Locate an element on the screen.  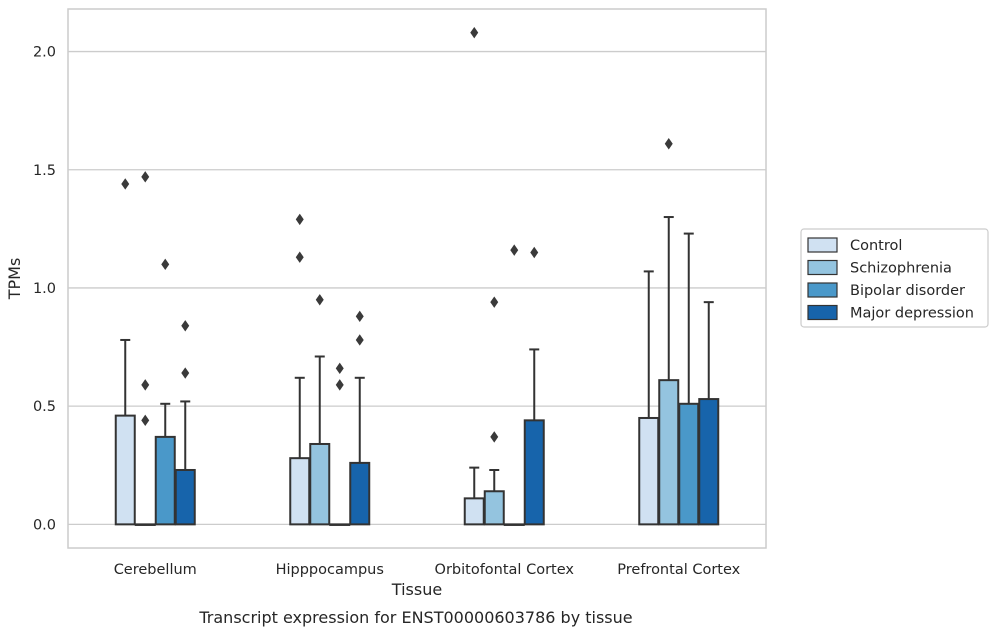
legend-label: Control is located at coordinates (876, 246).